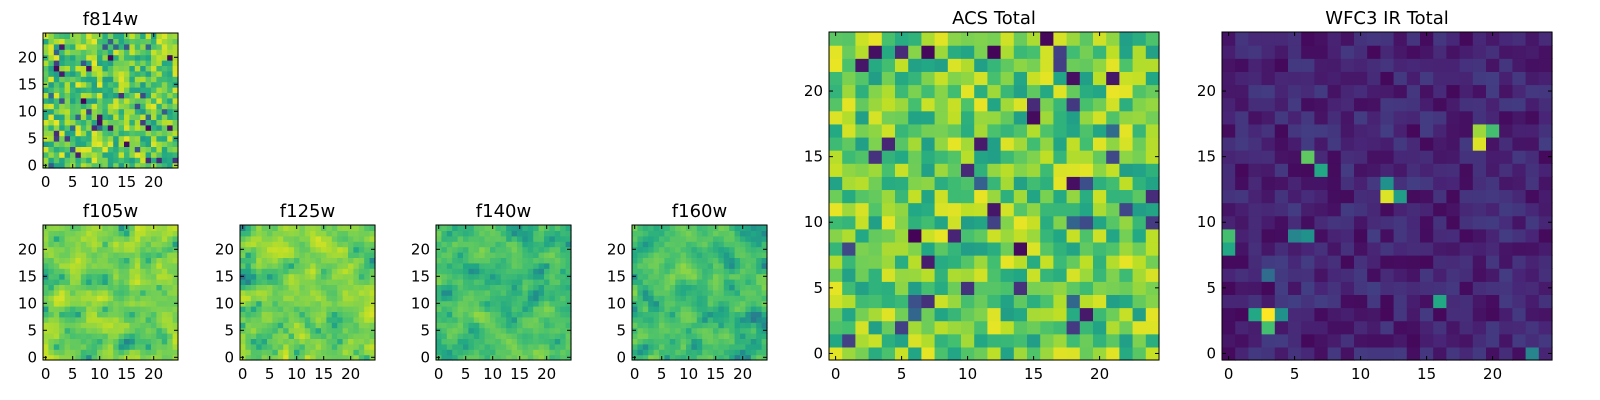  Describe the element at coordinates (425, 357) in the screenshot. I see `y-tick-label: 0` at that location.